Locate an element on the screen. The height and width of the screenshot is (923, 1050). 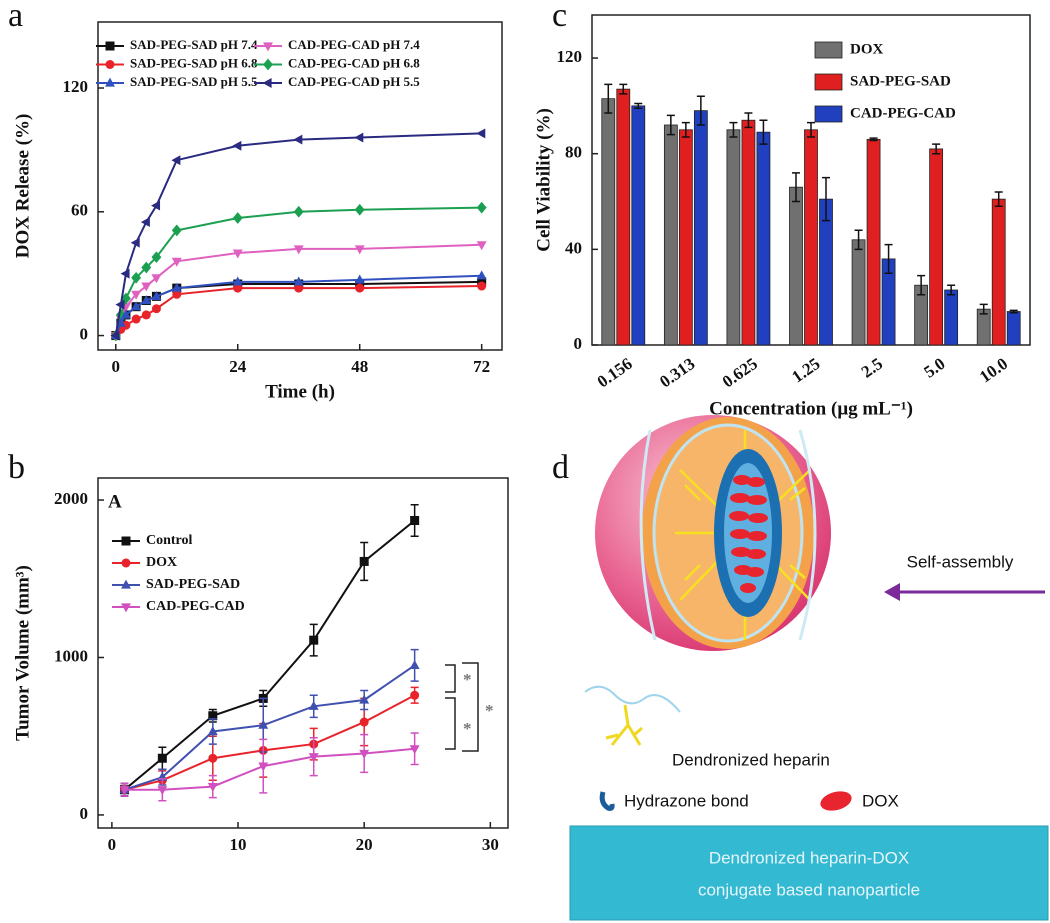
caption: conjugate based nanoparticle is located at coordinates (809, 889).